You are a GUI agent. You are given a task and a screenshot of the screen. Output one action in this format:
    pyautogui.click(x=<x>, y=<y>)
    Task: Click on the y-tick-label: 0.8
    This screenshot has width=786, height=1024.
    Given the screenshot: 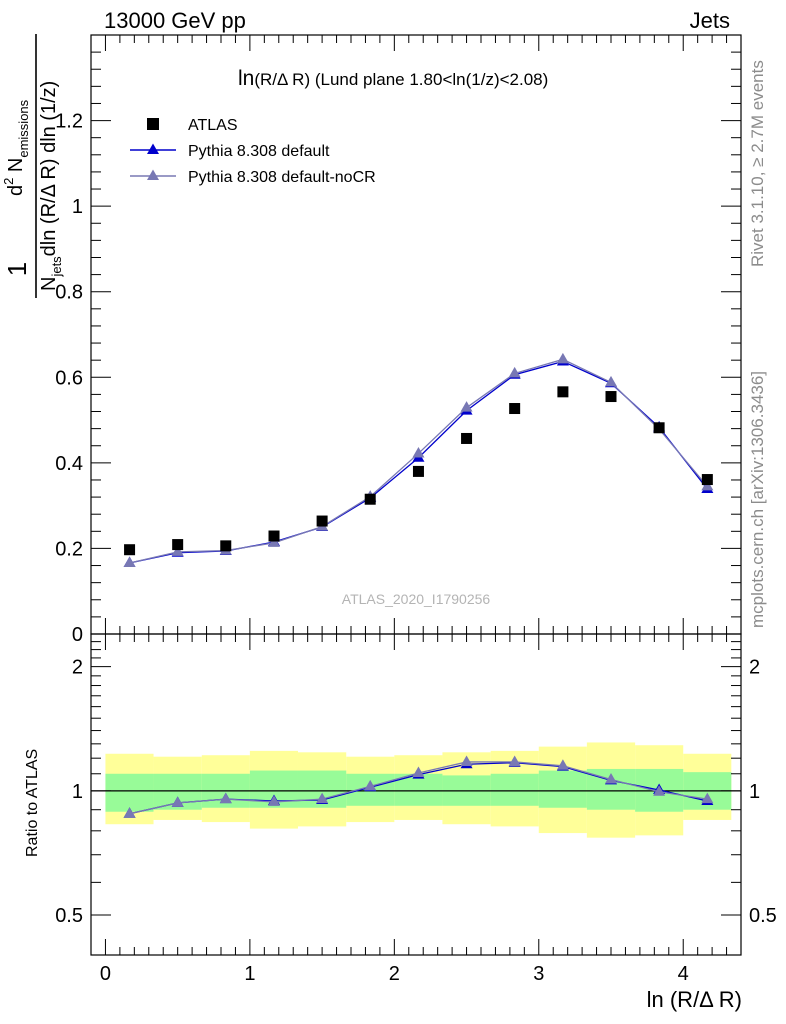 What is the action you would take?
    pyautogui.click(x=69, y=293)
    